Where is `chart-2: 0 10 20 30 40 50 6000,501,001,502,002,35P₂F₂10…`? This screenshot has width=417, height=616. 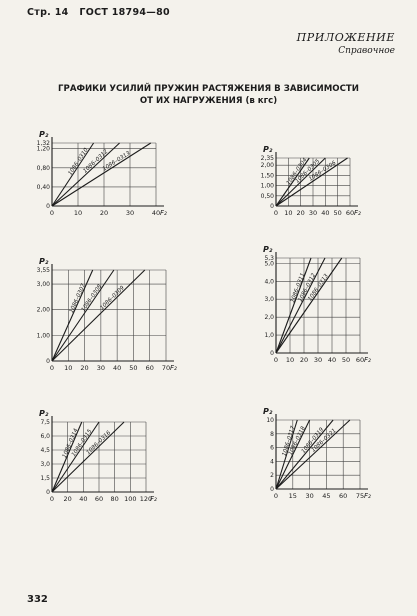 chart-2: 0 10 20 30 40 50 6000,501,001,502,002,35P₂F₂10… is located at coordinates (311, 181).